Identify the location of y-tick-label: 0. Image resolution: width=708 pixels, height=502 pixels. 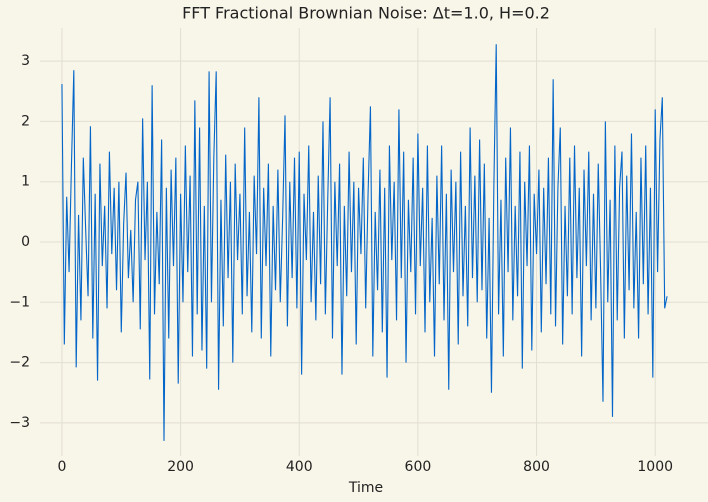
(25, 242).